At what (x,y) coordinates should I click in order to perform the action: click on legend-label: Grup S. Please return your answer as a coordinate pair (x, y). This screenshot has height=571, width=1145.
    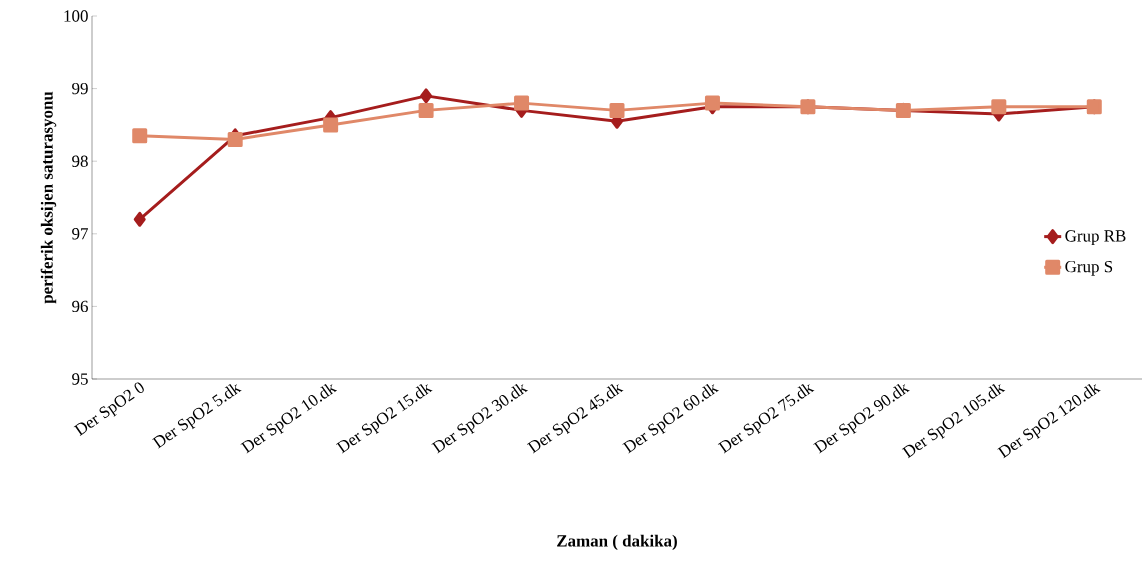
    Looking at the image, I should click on (1089, 268).